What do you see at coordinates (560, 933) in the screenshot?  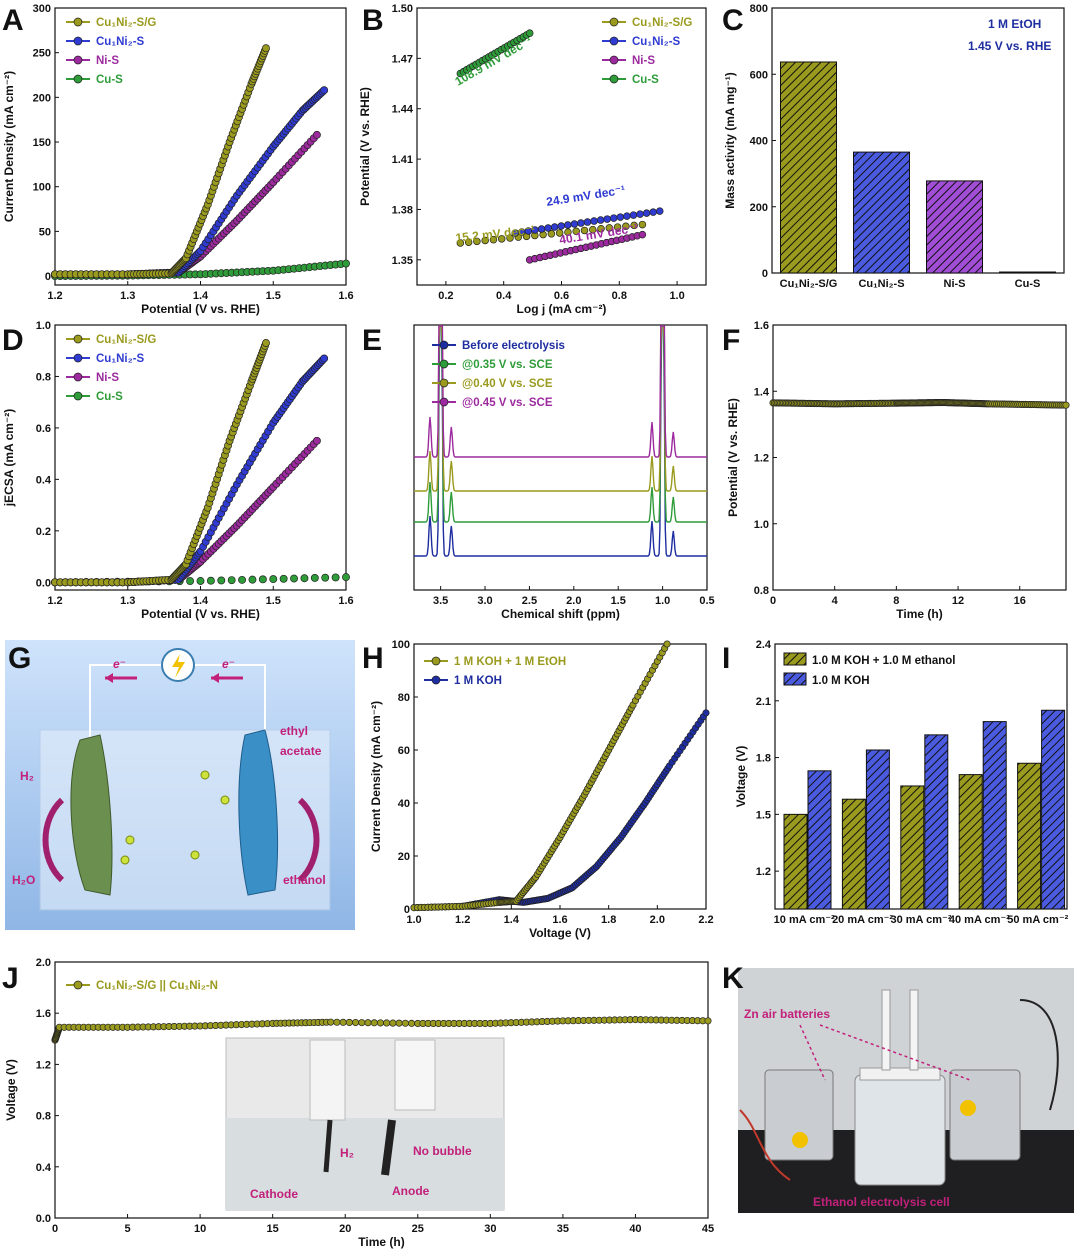 I see `x-axis-label: Voltage (V)` at bounding box center [560, 933].